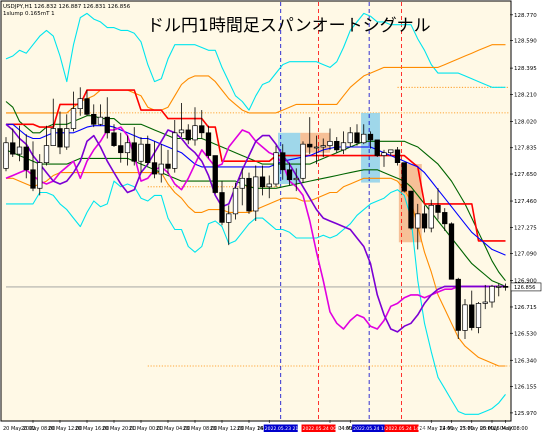 This screenshot has width=551, height=439. What do you see at coordinates (525, 228) in the screenshot?
I see `price-label-8: 127.275` at bounding box center [525, 228].